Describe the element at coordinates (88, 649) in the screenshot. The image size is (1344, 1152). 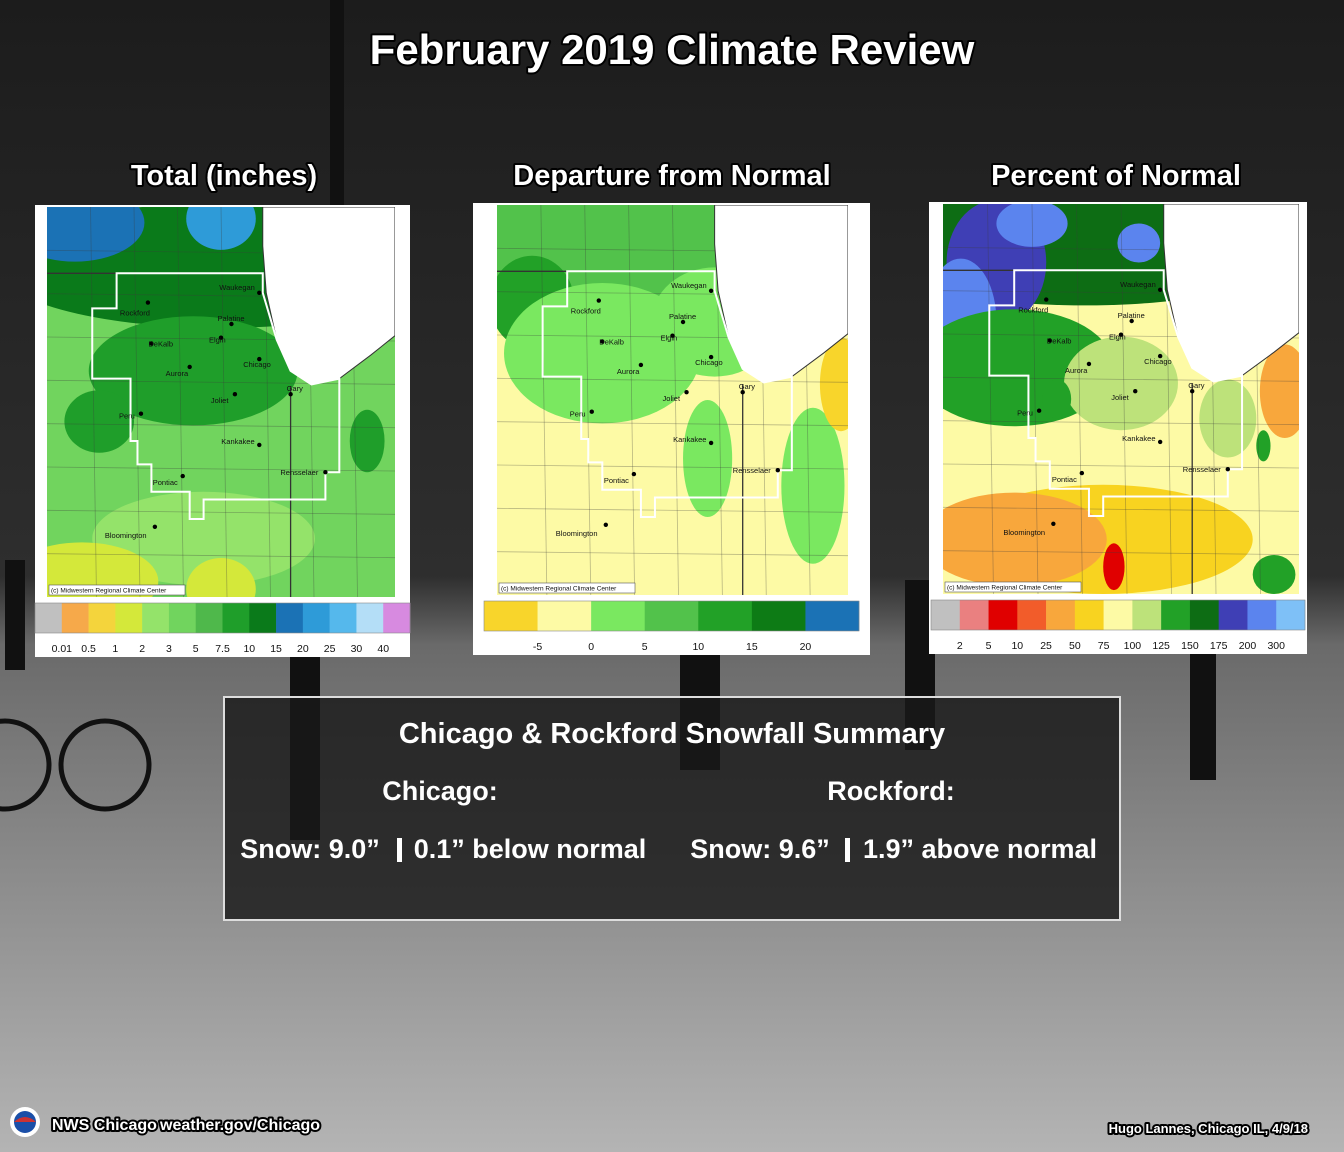
I see `legend-label: 0.5` at that location.